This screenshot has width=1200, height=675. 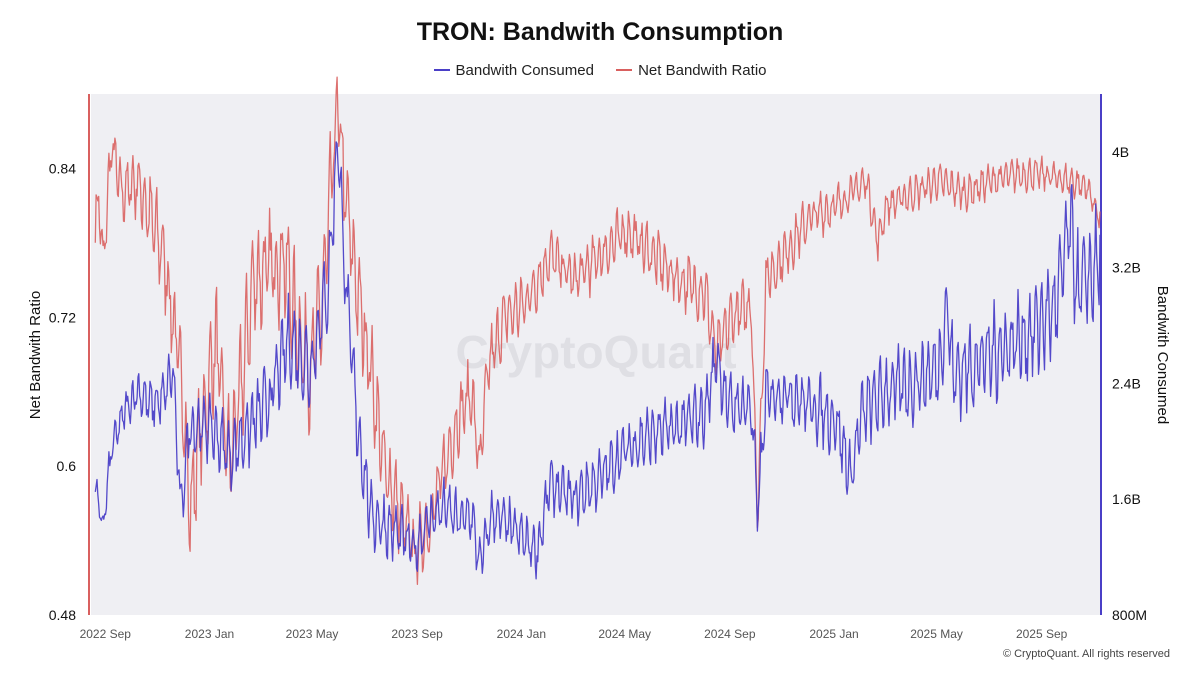 What do you see at coordinates (1126, 499) in the screenshot?
I see `right-axis-tick-label: 1.6B` at bounding box center [1126, 499].